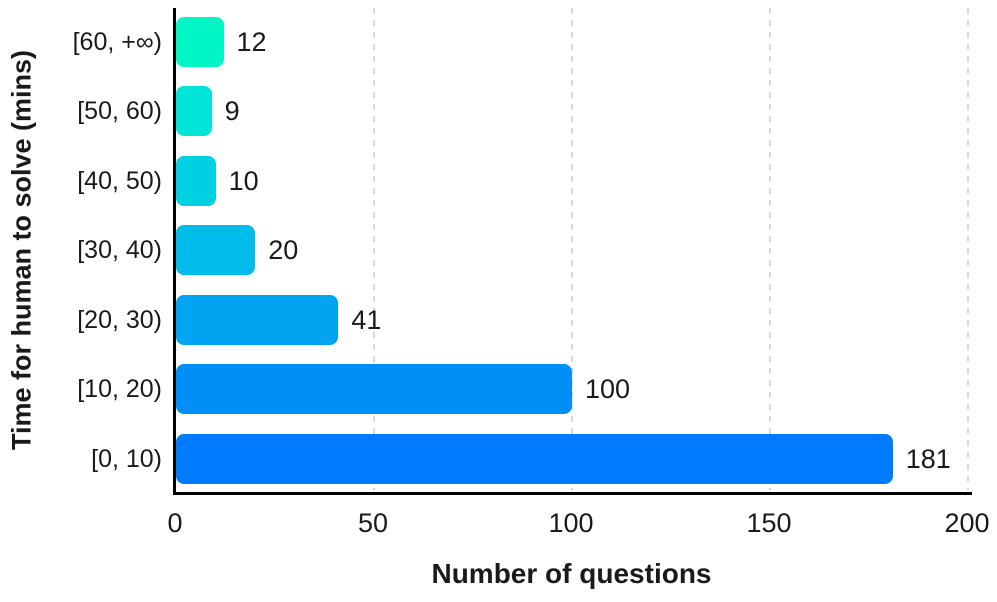  I want to click on category-label: [20, 30), so click(119, 319).